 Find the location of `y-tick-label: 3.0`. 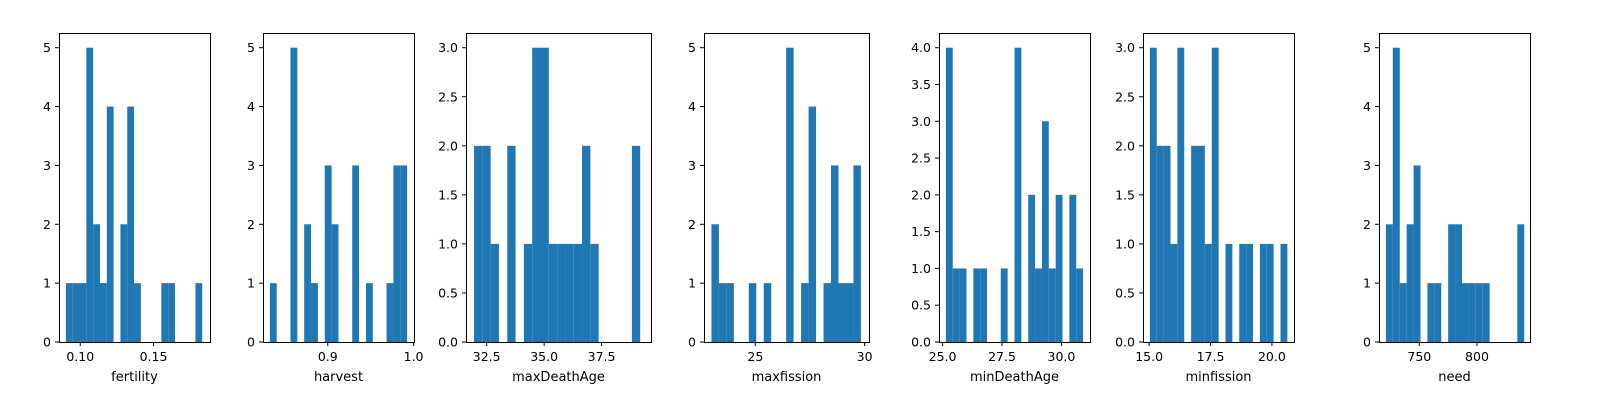

y-tick-label: 3.0 is located at coordinates (921, 121).